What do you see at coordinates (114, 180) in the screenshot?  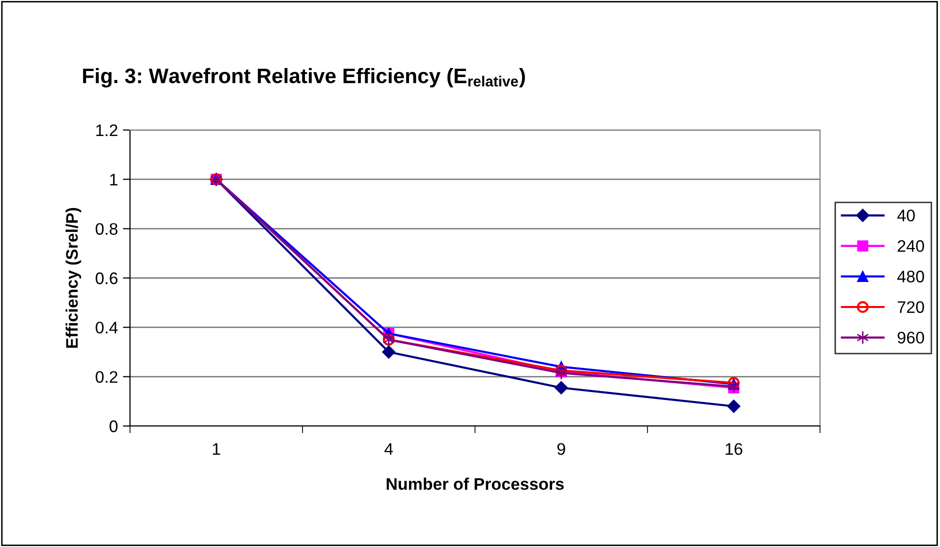 I see `y-tick-label: 1` at bounding box center [114, 180].